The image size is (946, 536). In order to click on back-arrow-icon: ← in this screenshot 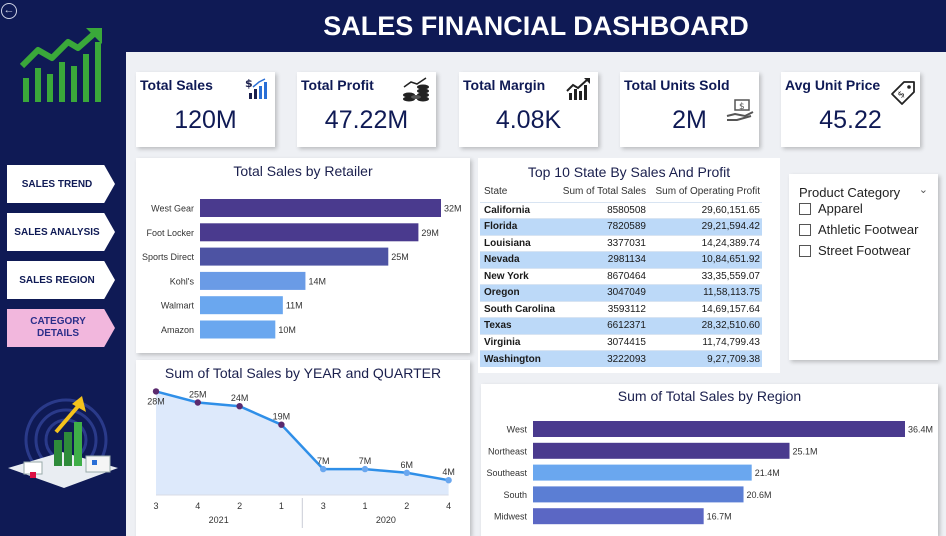, I will do `click(9, 11)`.